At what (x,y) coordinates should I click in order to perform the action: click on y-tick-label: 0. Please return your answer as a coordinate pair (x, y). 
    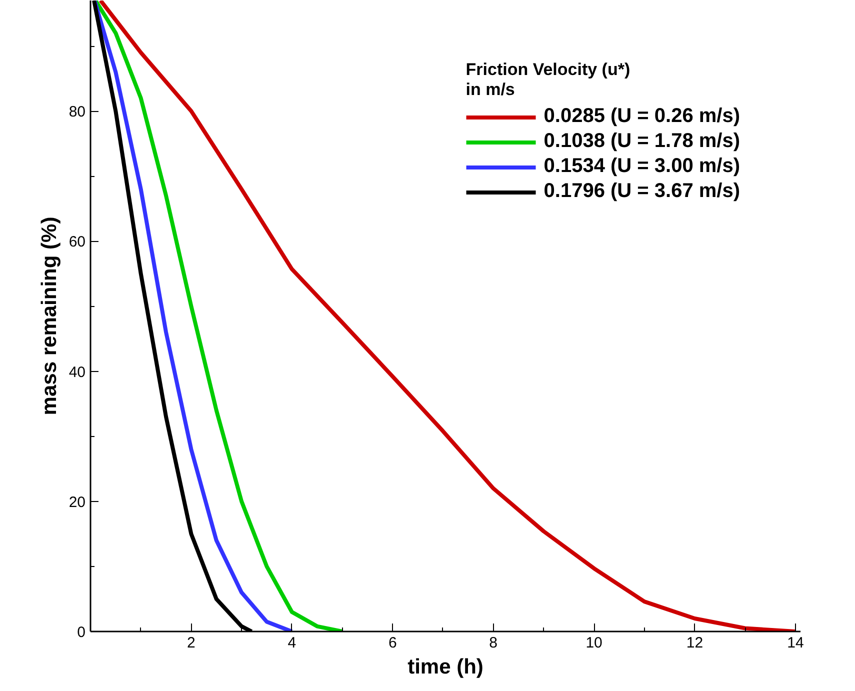
    Looking at the image, I should click on (81, 632).